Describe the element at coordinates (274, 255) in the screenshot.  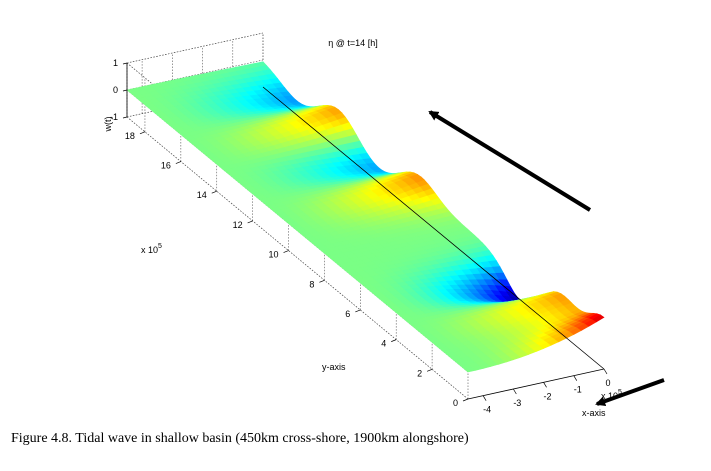
I see `y-tick-label: 10` at that location.